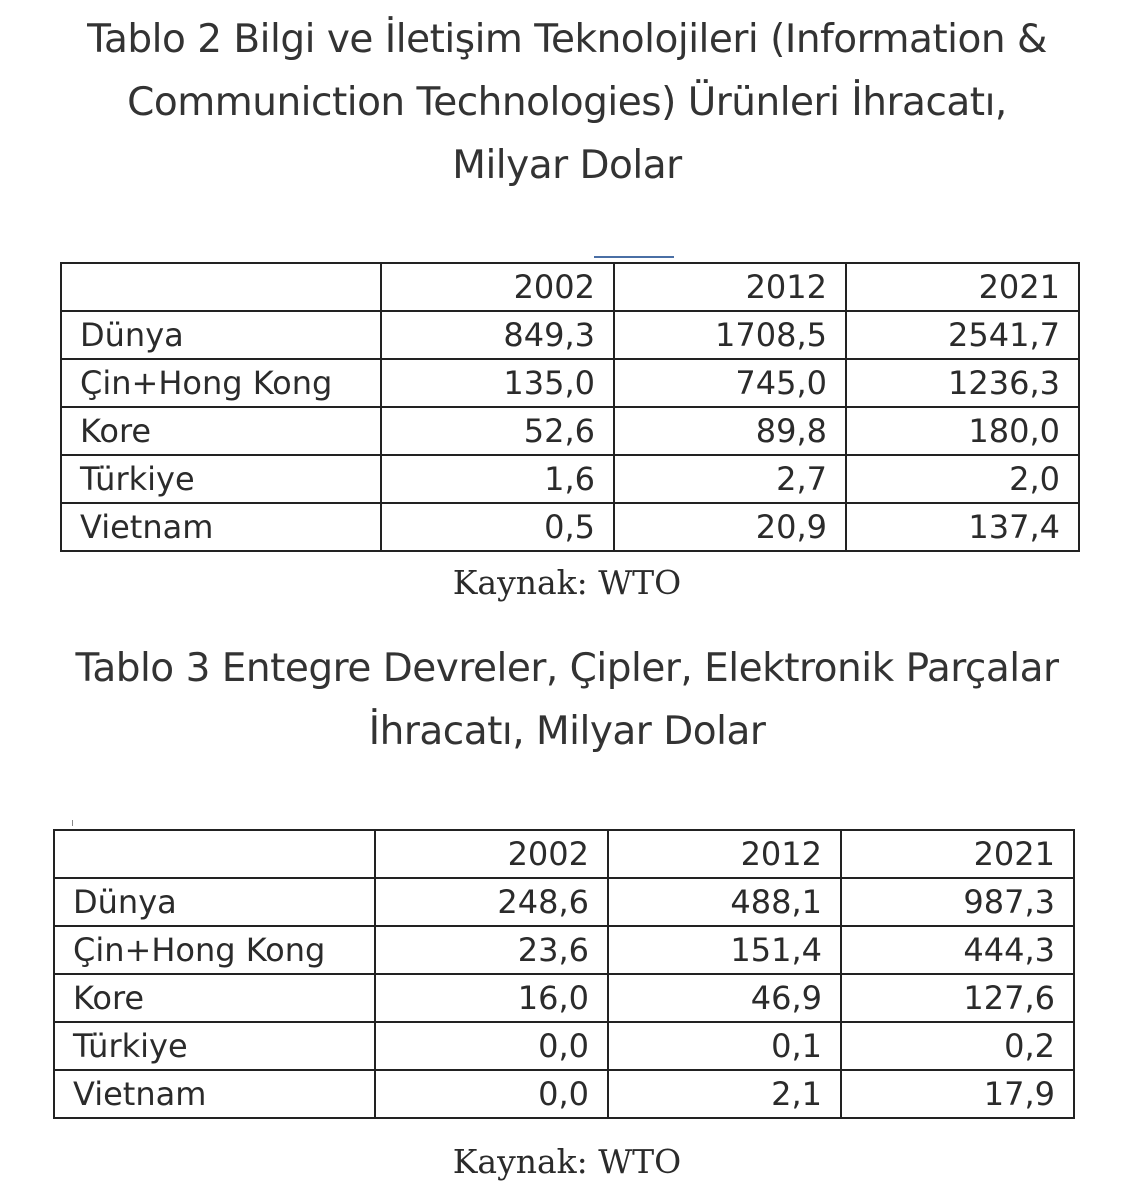 The image size is (1134, 1200). Describe the element at coordinates (724, 902) in the screenshot. I see `value-cell: 488,1` at that location.